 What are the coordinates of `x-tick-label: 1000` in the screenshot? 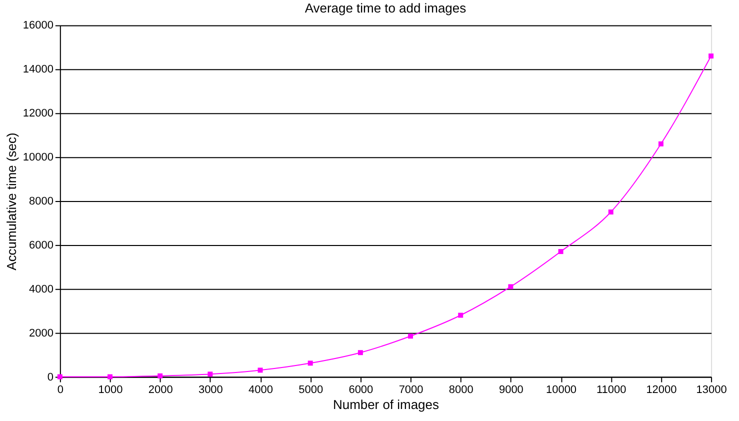 It's located at (110, 390).